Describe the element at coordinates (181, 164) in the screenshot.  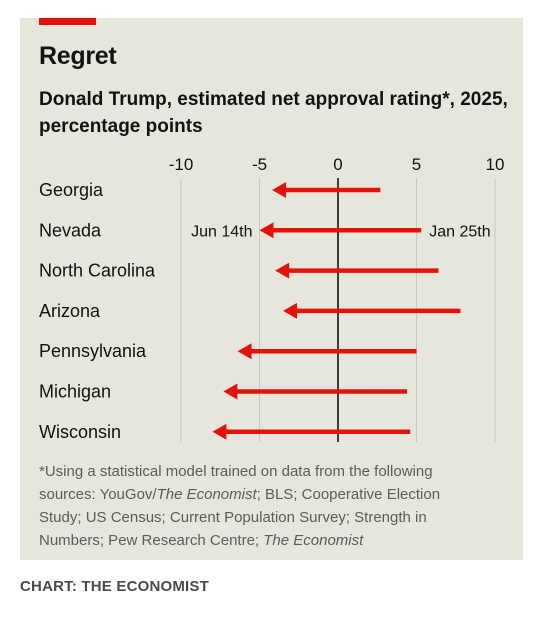
I see `x-tick-label: -10` at that location.